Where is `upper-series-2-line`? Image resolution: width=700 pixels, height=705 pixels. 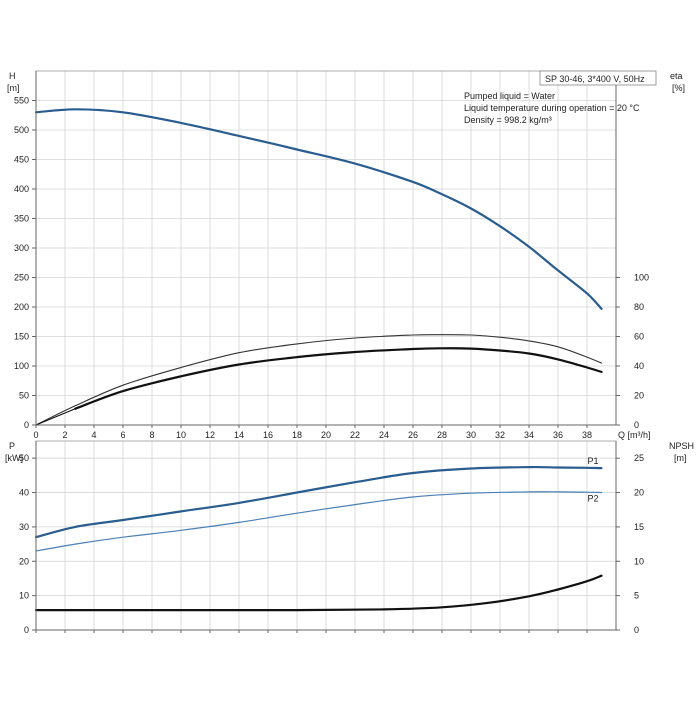 upper-series-2-line is located at coordinates (319, 380).